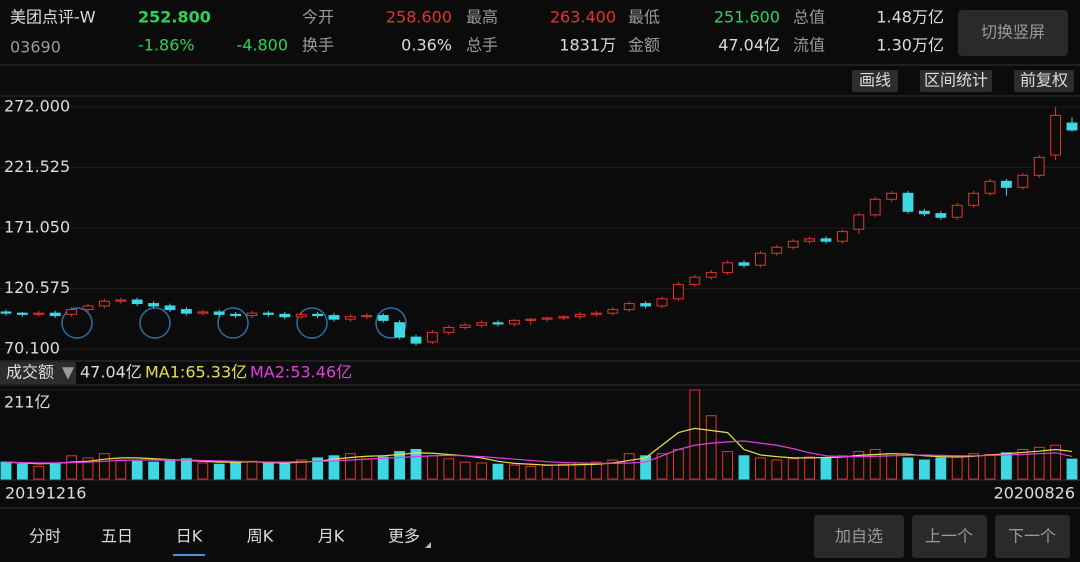 The height and width of the screenshot is (562, 1080). I want to click on stat-value: 263.400, so click(583, 17).